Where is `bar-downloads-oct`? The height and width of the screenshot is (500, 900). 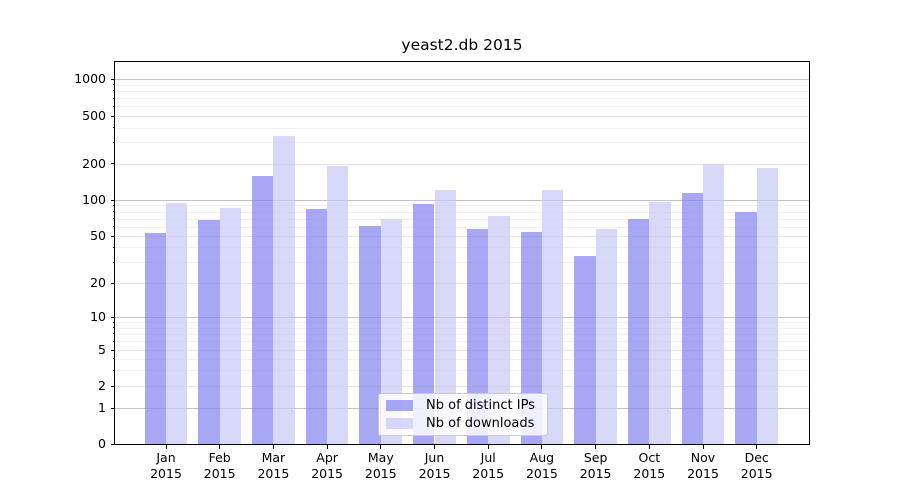 bar-downloads-oct is located at coordinates (660, 323).